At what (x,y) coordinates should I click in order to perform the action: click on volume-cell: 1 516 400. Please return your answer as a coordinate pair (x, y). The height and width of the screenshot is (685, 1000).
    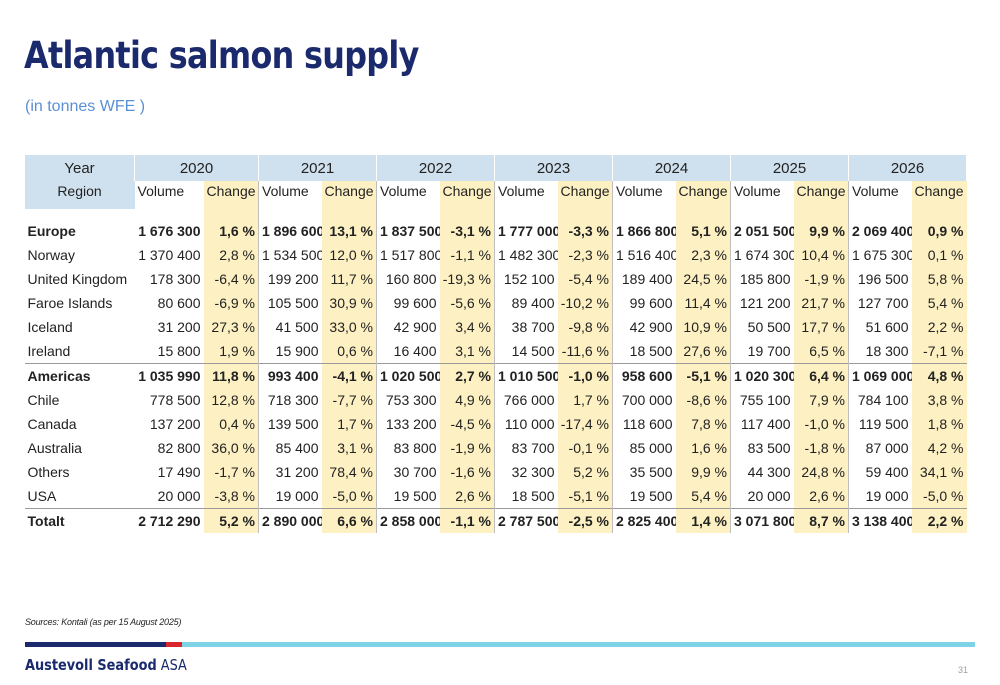
    Looking at the image, I should click on (646, 255).